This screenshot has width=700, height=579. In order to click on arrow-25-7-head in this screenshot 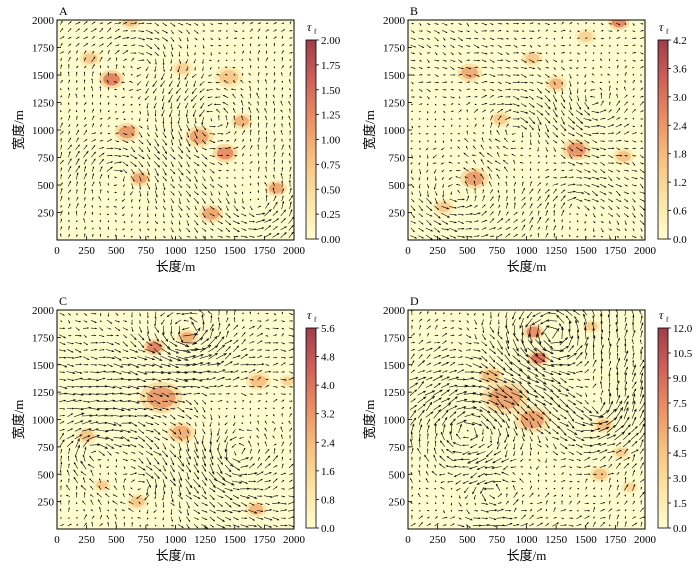, I will do `click(612, 186)`.